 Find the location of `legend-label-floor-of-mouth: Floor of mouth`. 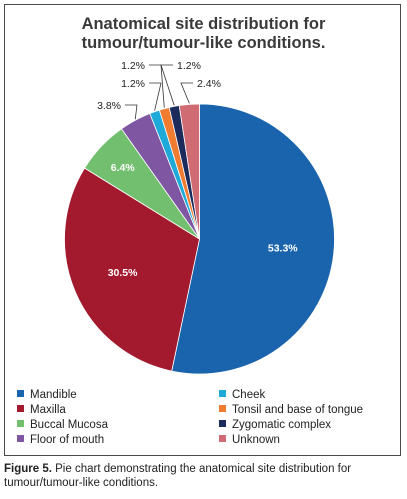

legend-label-floor-of-mouth: Floor of mouth is located at coordinates (67, 440).